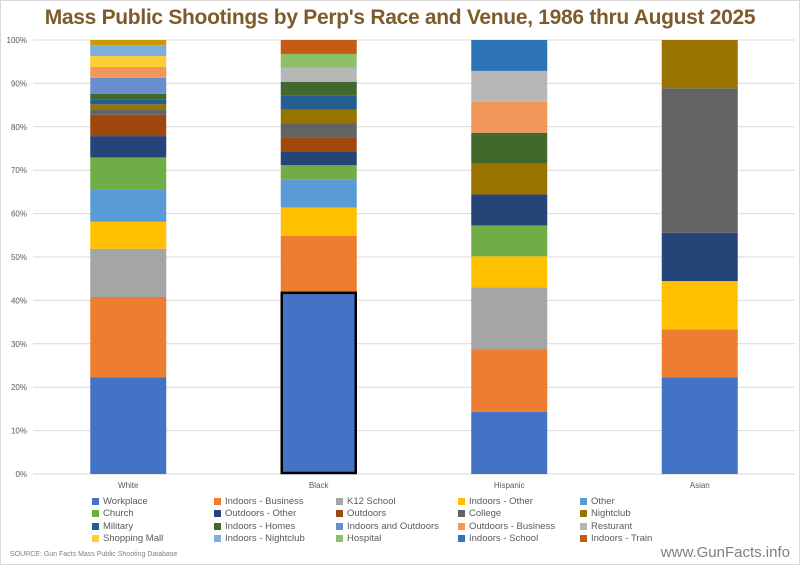  Describe the element at coordinates (367, 514) in the screenshot. I see `legend-label: Outdoors` at that location.